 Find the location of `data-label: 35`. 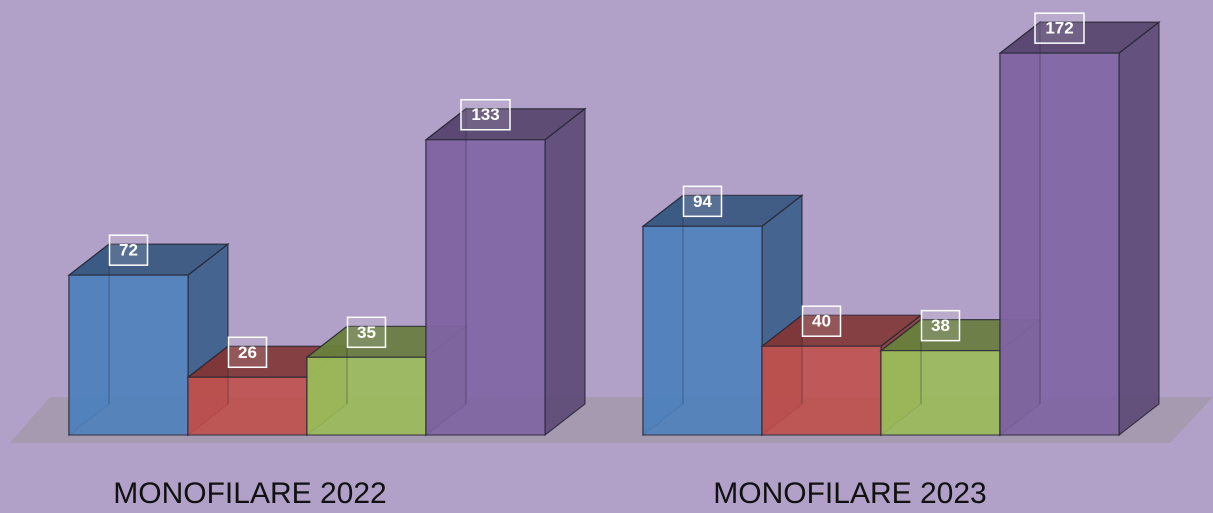

data-label: 35 is located at coordinates (366, 332).